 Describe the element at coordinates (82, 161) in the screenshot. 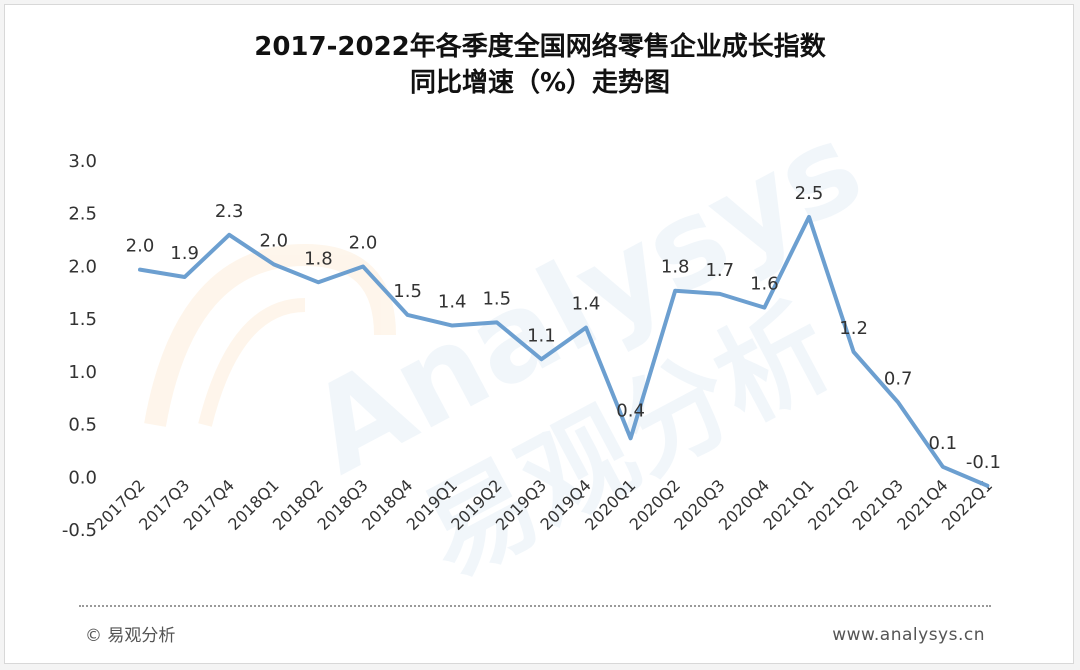

I see `y-tick-label: 3.0` at that location.